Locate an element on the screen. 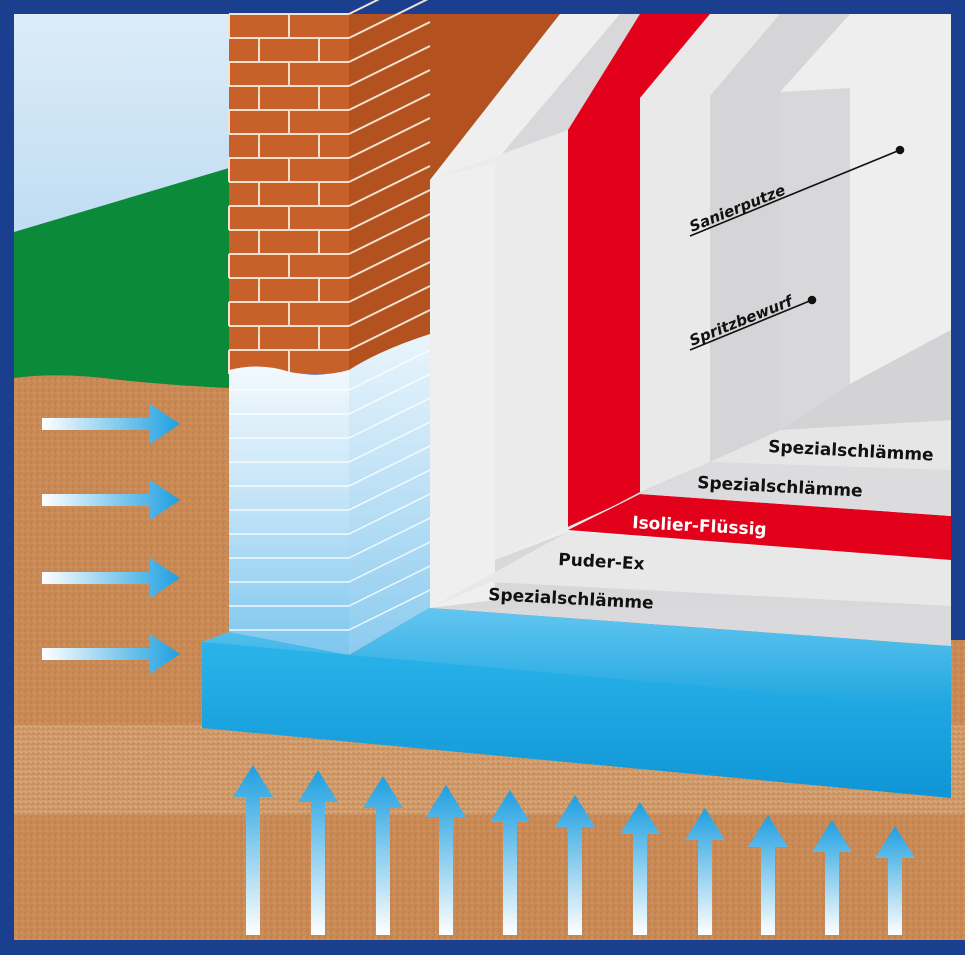 This screenshot has width=965, height=955. label-puder-ex: Puder-Ex is located at coordinates (601, 562).